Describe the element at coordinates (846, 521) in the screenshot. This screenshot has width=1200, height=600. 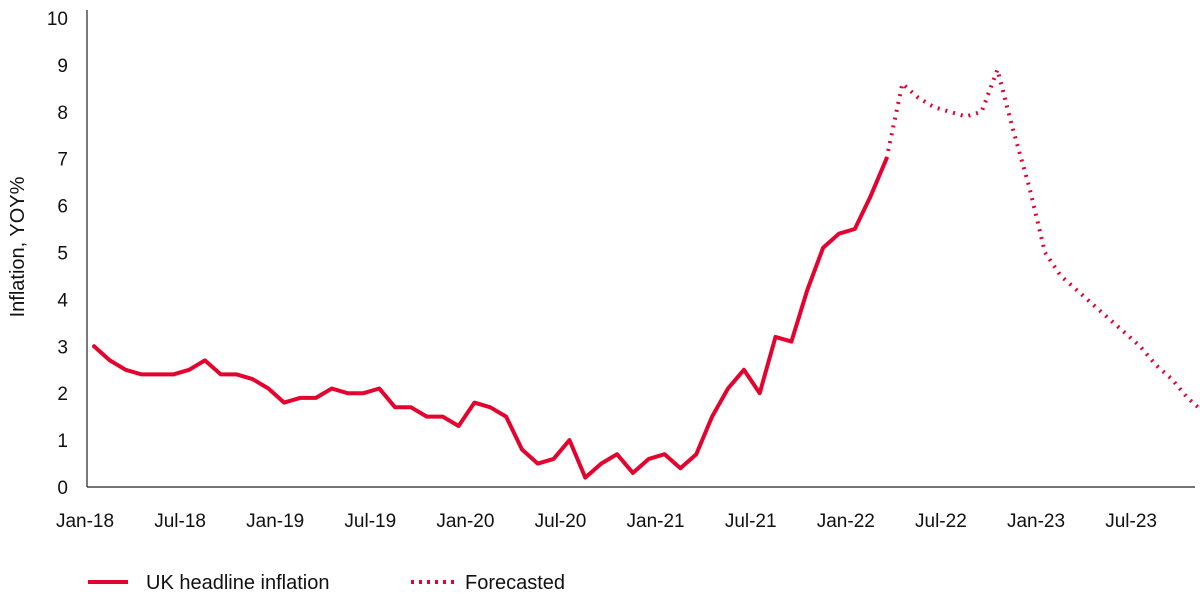
I see `x-tick-label: Jan-22` at that location.